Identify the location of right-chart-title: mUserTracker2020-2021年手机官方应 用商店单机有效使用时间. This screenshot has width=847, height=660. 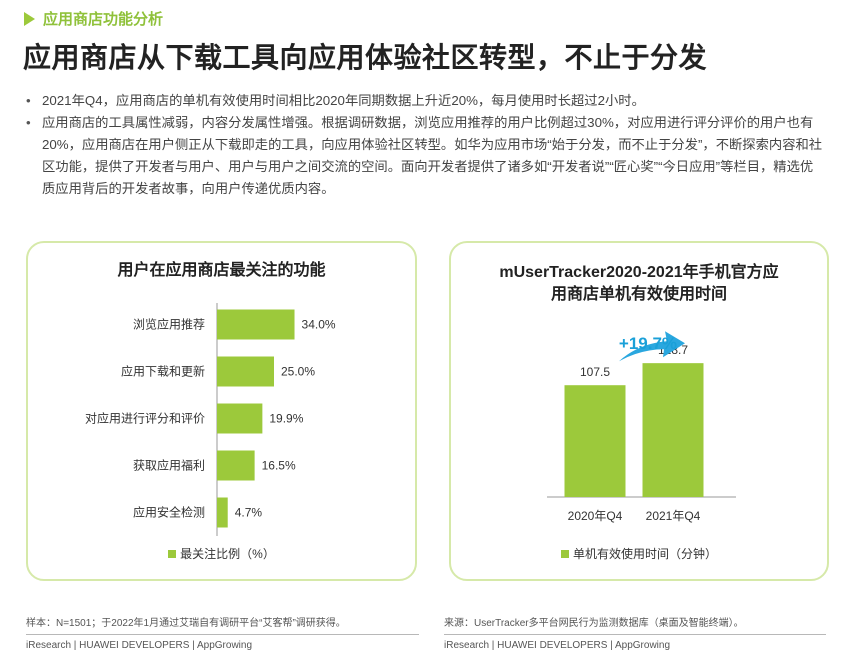
(639, 284).